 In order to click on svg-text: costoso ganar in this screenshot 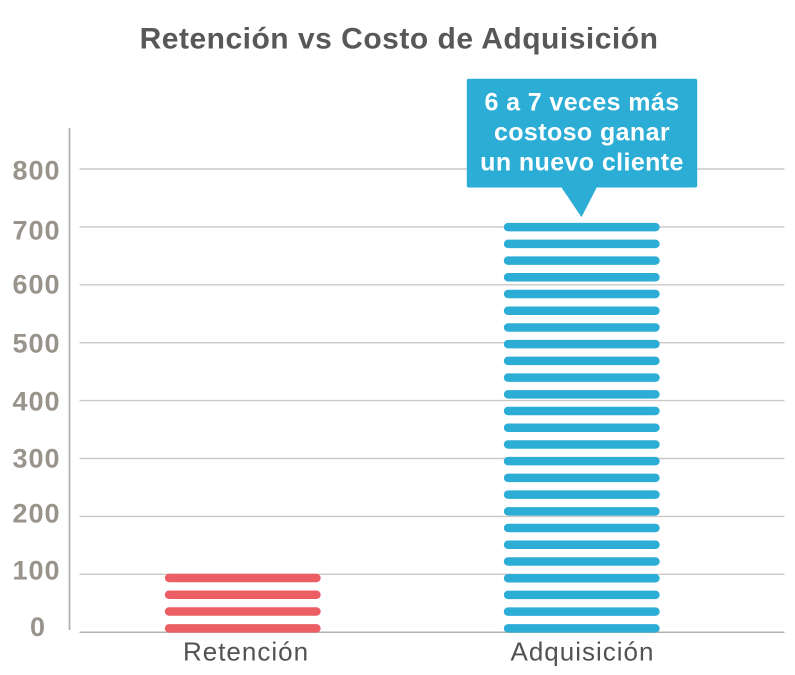, I will do `click(582, 133)`.